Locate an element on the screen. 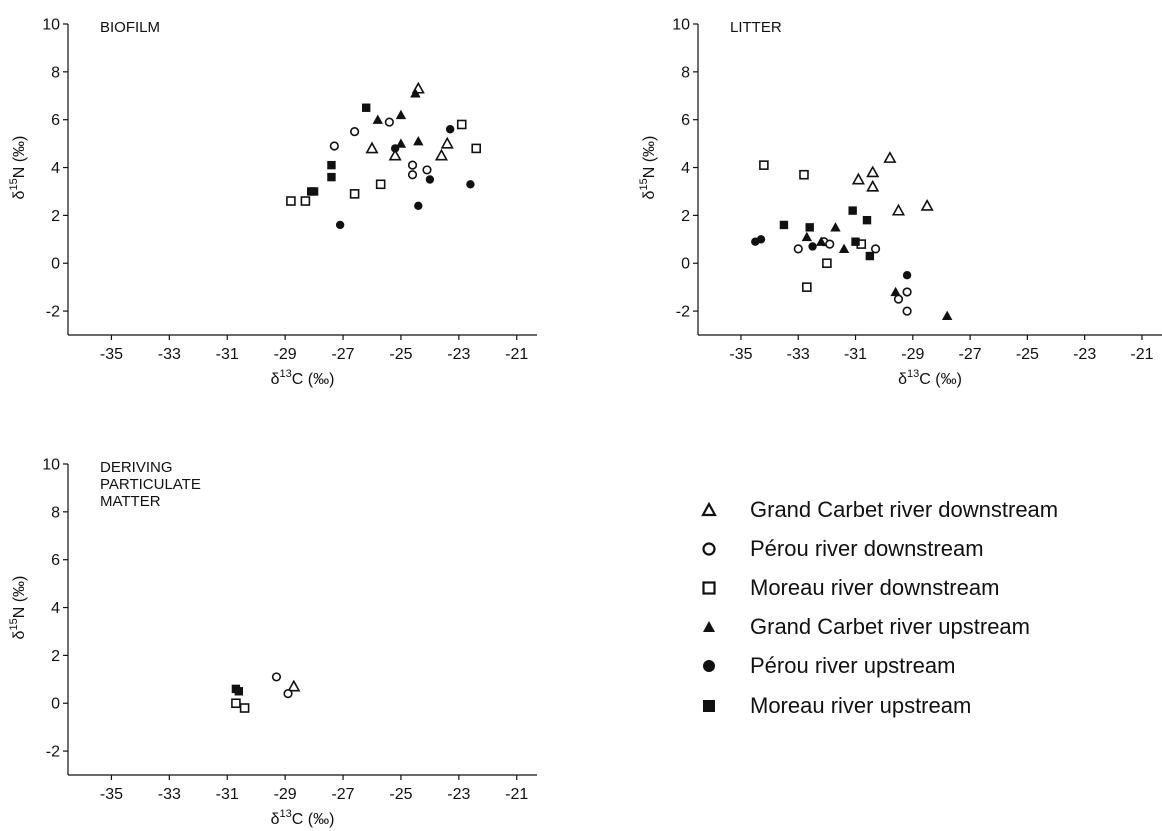 The width and height of the screenshot is (1162, 831). x-tick-label: -29 is located at coordinates (912, 354).